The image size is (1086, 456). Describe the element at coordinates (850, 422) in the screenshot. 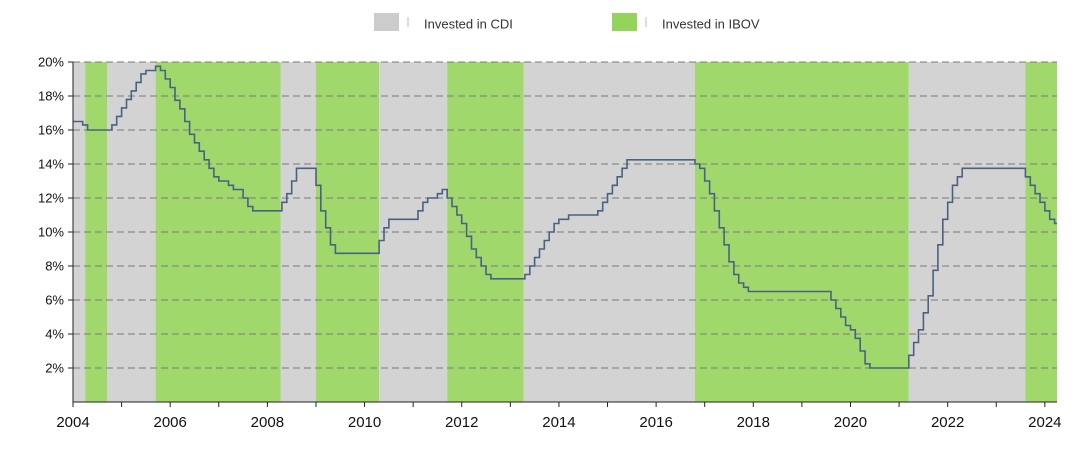

I see `x-tick-label: 2020` at that location.